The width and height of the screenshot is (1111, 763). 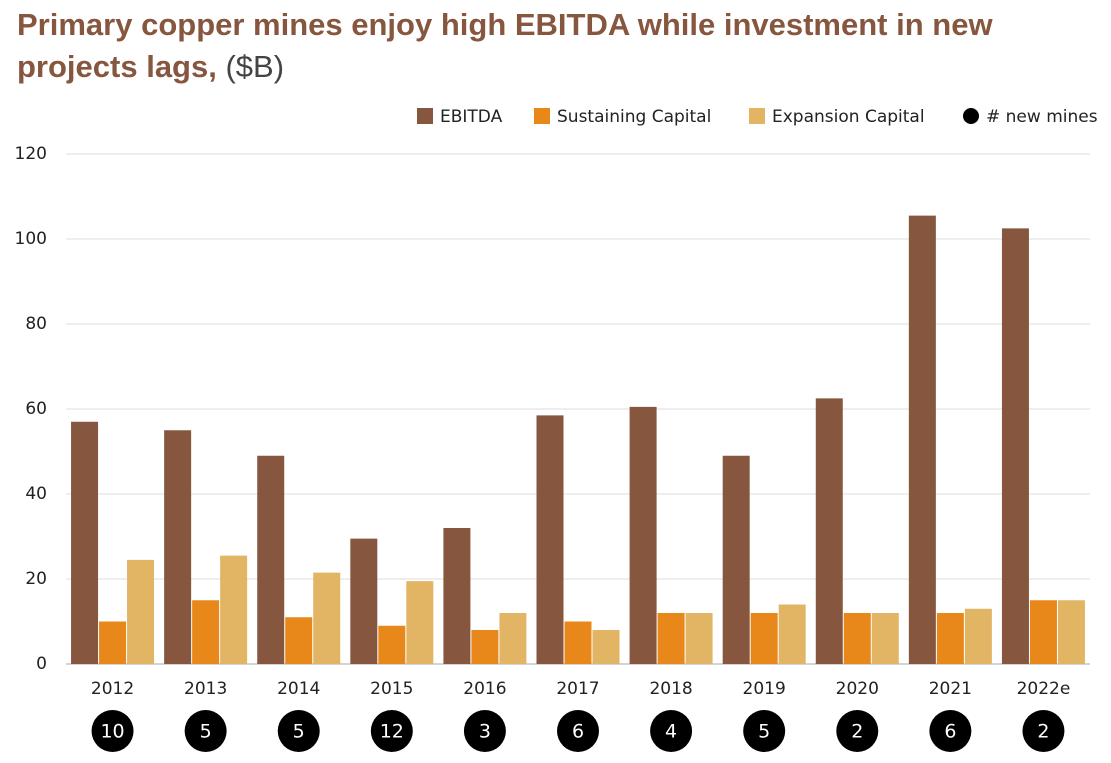 What do you see at coordinates (298, 689) in the screenshot?
I see `x-tick-label: 2014` at bounding box center [298, 689].